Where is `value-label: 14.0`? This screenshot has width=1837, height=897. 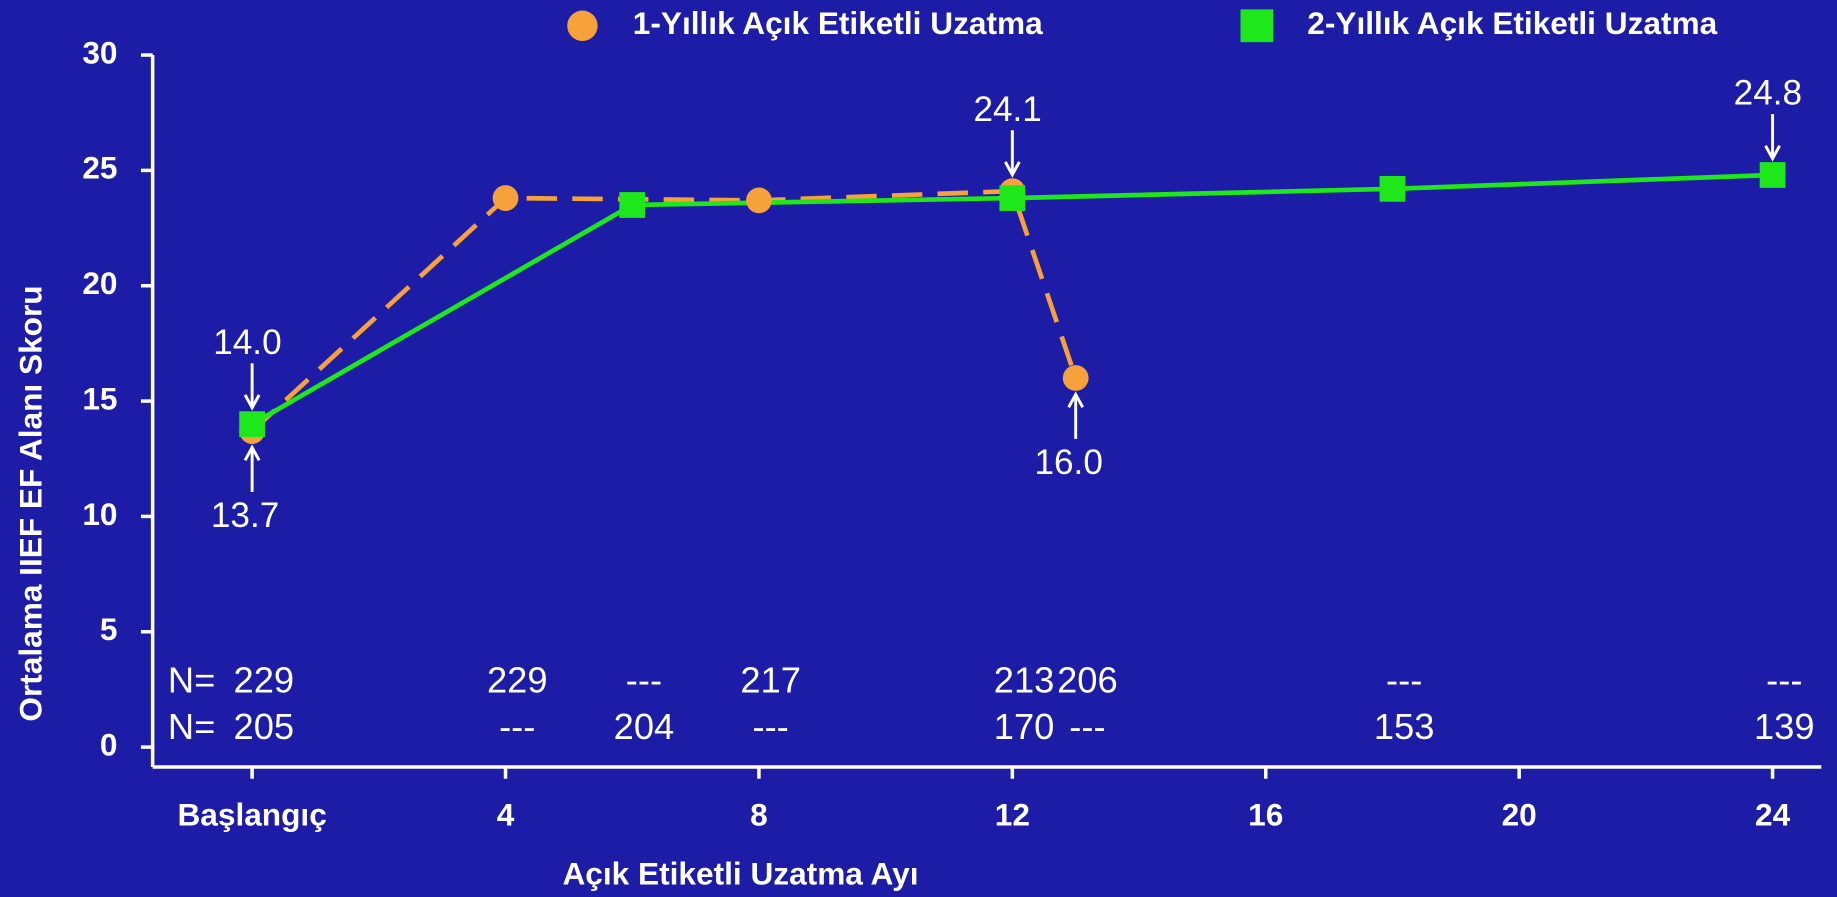 value-label: 14.0 is located at coordinates (247, 342).